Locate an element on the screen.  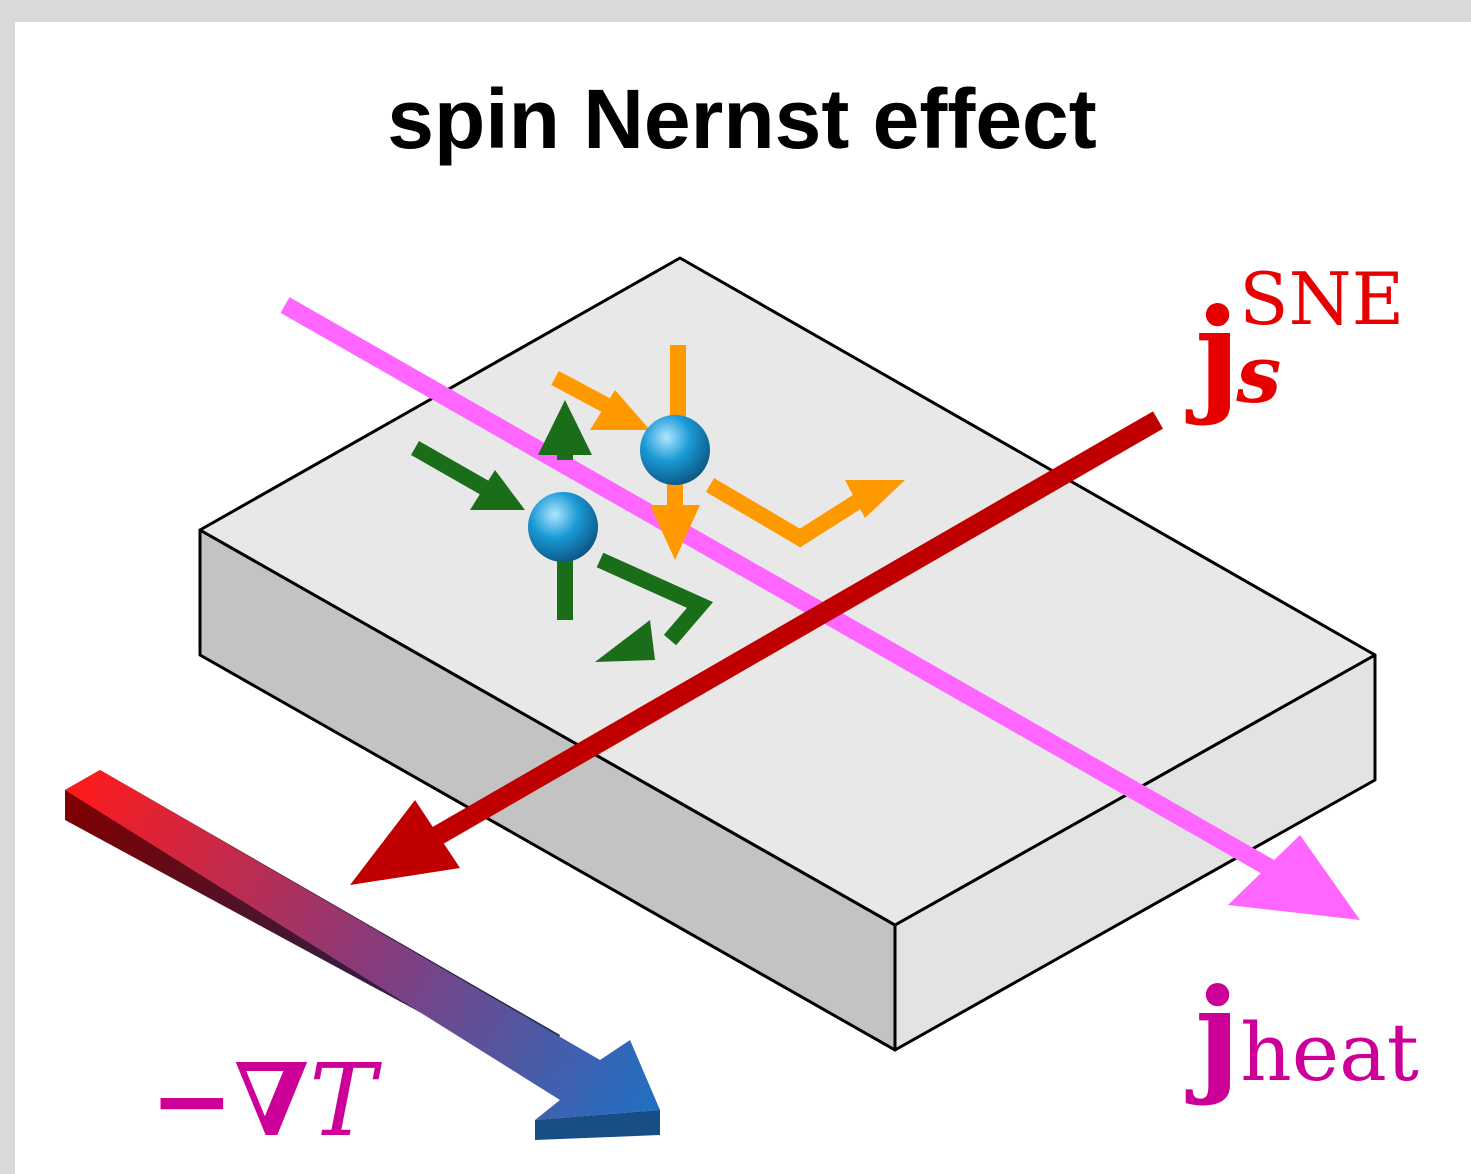
label-part: T is located at coordinates (345, 1100).